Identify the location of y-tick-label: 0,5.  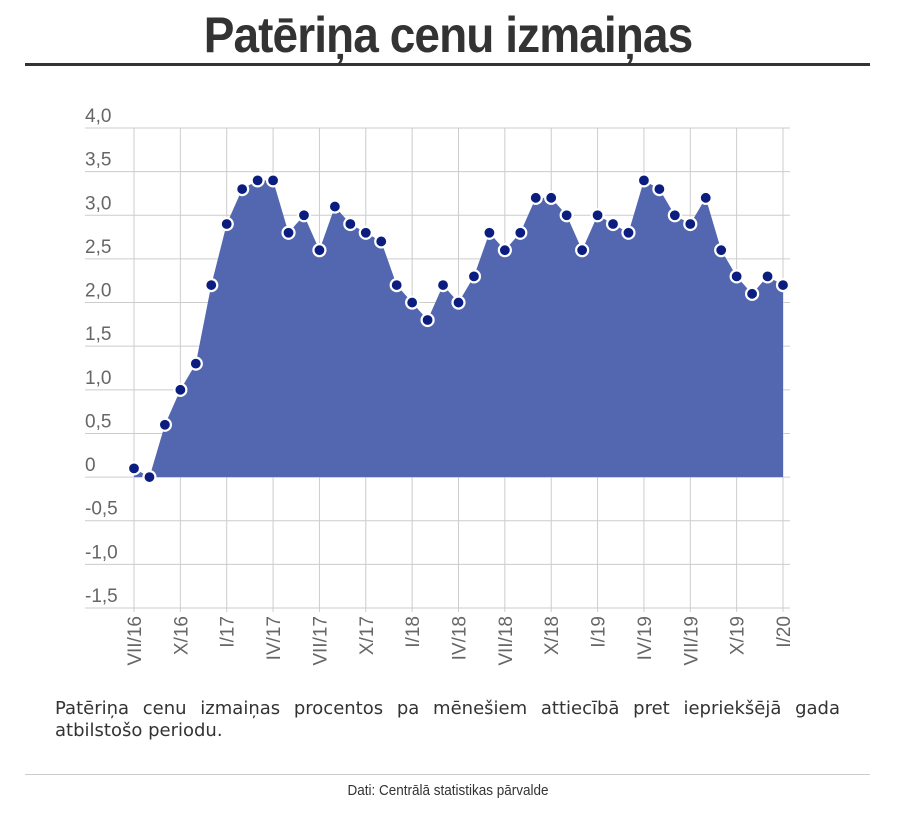
(98, 421).